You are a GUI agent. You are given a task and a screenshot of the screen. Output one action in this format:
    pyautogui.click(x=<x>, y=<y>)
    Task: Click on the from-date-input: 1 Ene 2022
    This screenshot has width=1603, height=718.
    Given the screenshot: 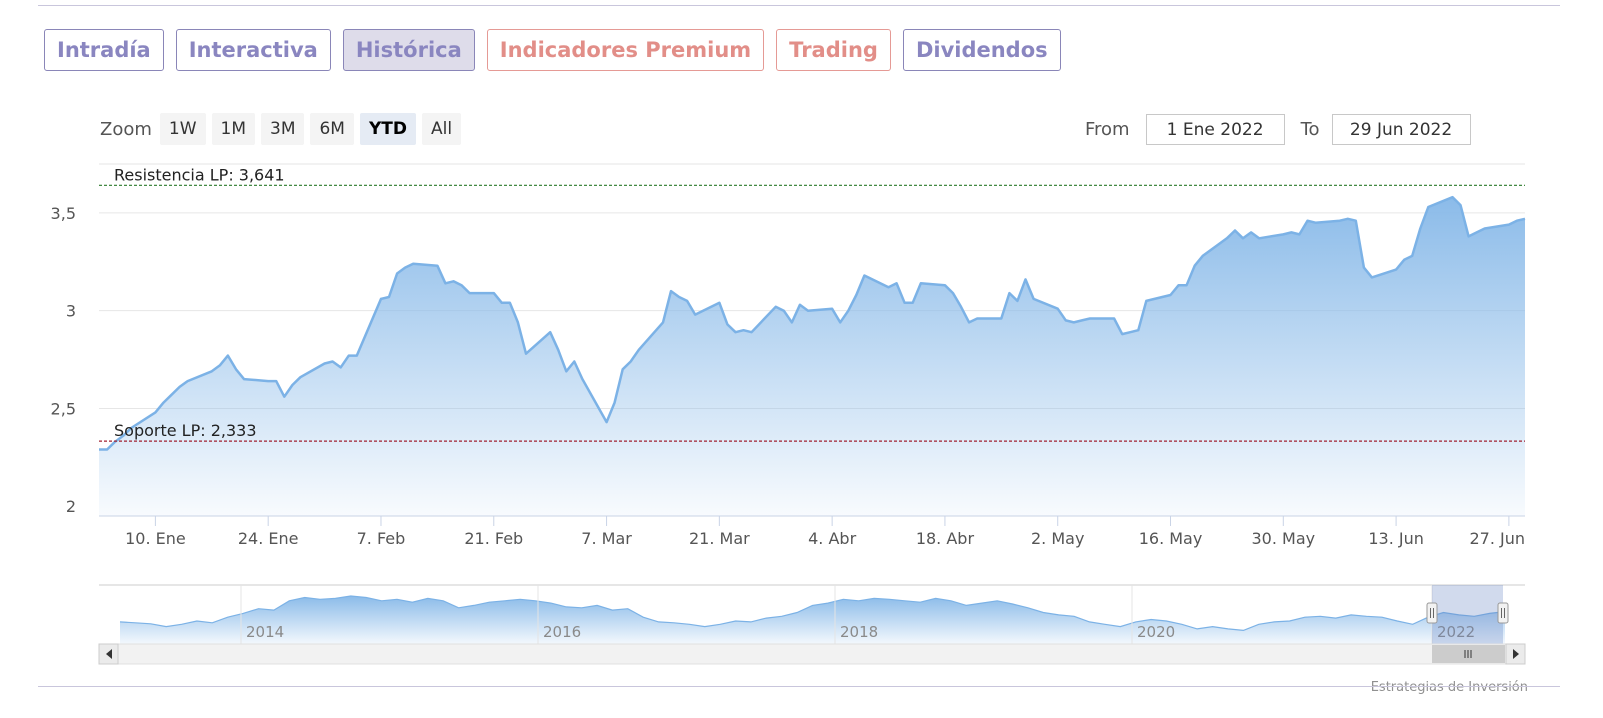 What is the action you would take?
    pyautogui.click(x=1215, y=129)
    